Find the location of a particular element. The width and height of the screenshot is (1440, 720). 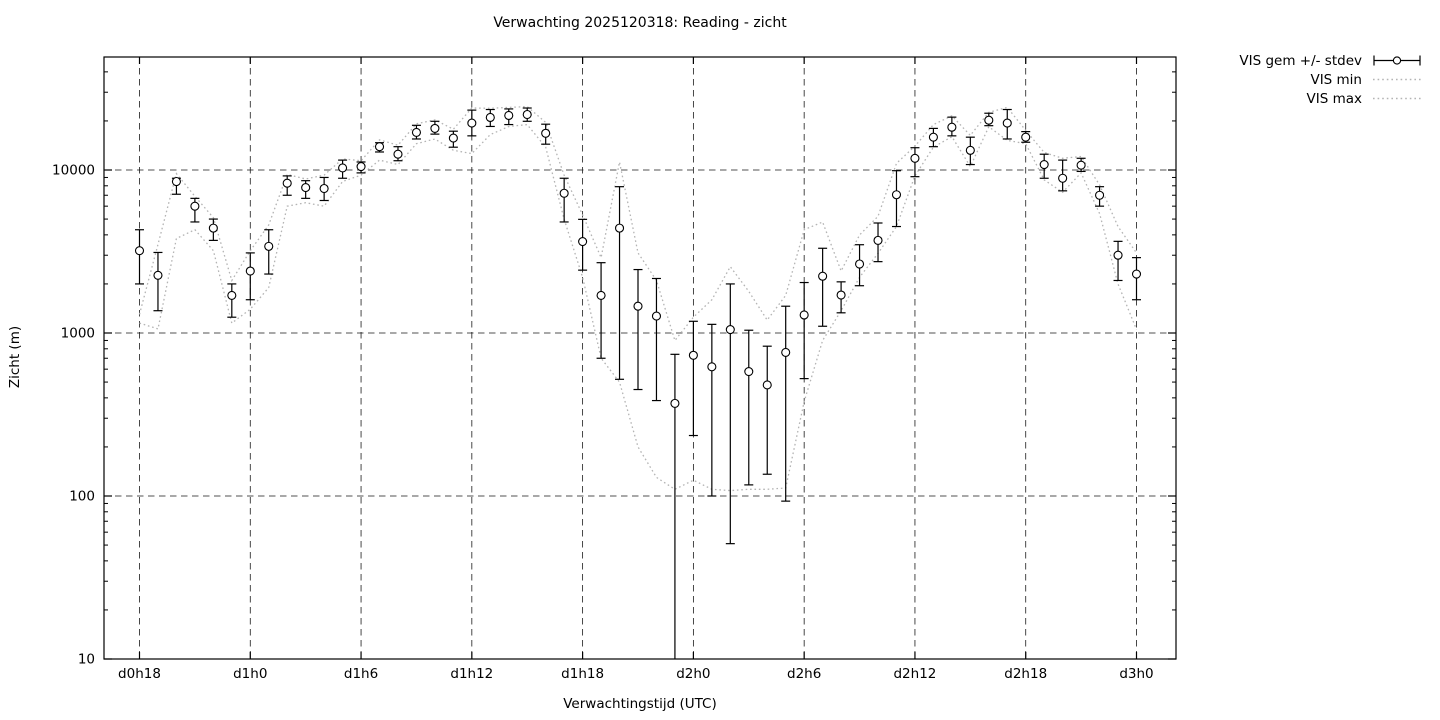

chart-title: Verwachting 2025120318: Reading - zicht is located at coordinates (640, 23).